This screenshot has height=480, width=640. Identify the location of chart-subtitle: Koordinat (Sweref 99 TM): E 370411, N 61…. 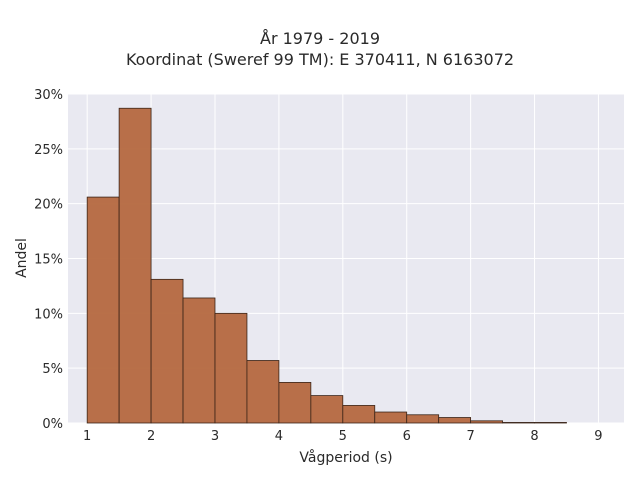
(320, 59).